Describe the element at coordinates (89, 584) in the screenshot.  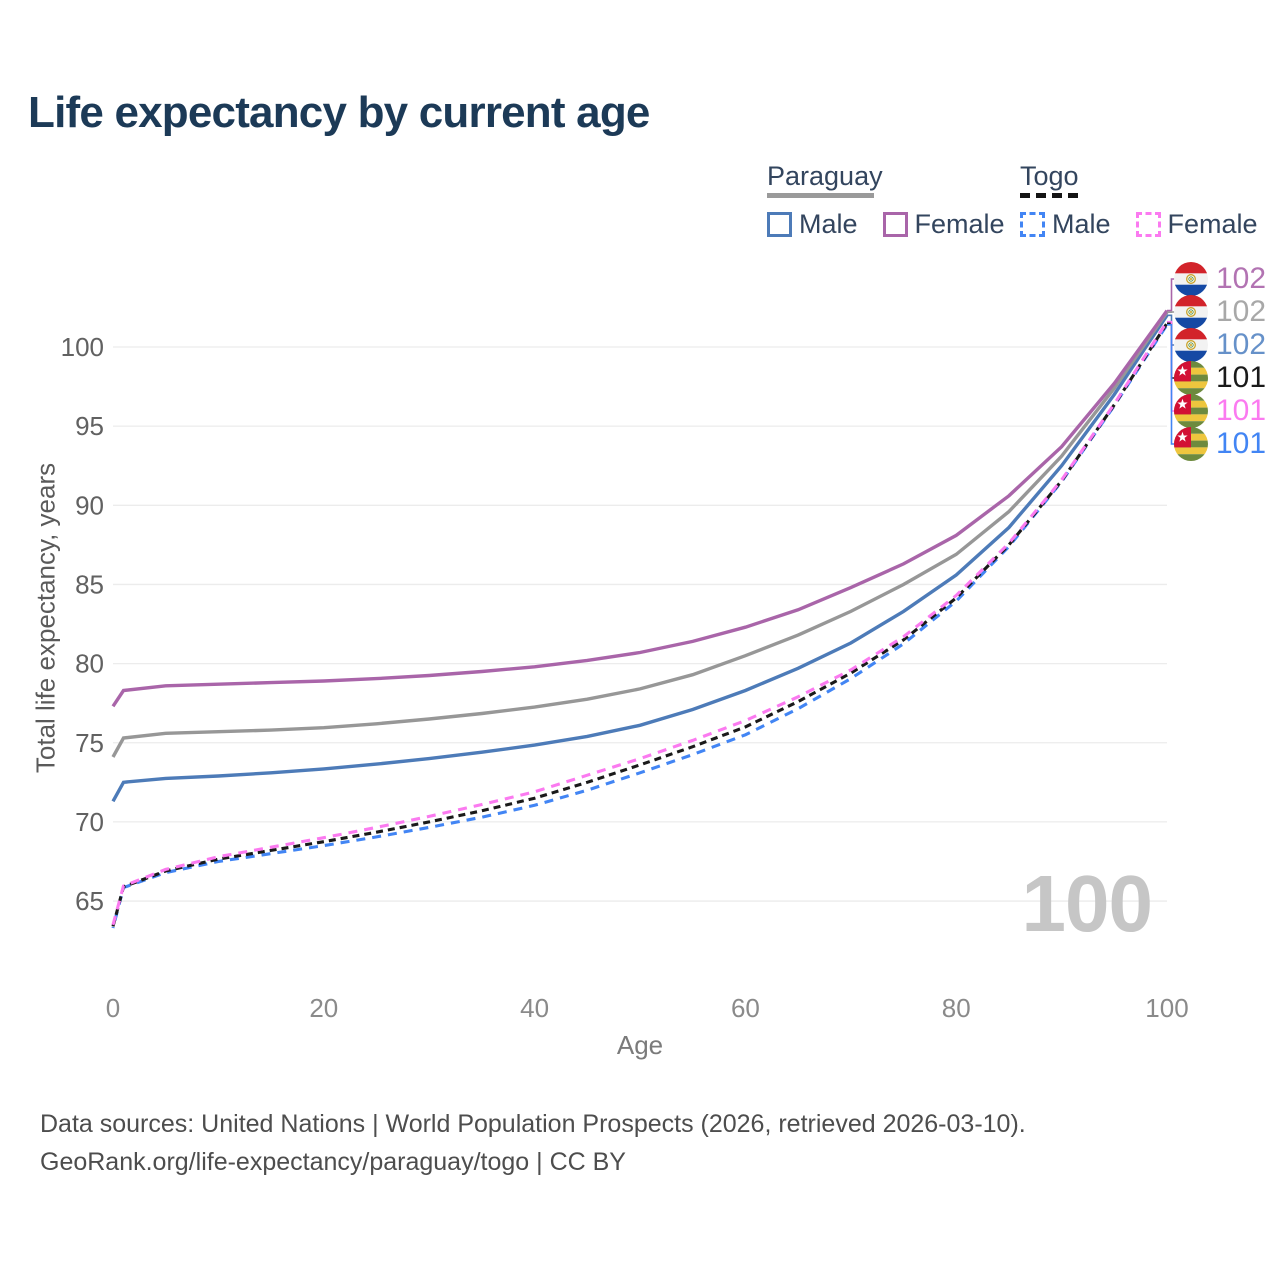
I see `y-tick-label: 85` at that location.